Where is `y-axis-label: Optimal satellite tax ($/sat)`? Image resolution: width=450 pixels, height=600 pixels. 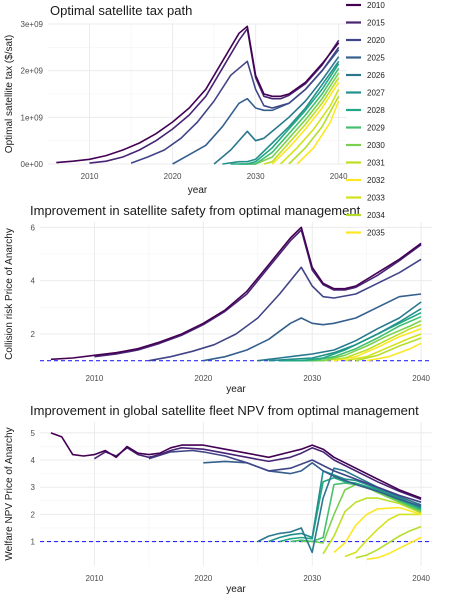 y-axis-label: Optimal satellite tax ($/sat) is located at coordinates (9, 94).